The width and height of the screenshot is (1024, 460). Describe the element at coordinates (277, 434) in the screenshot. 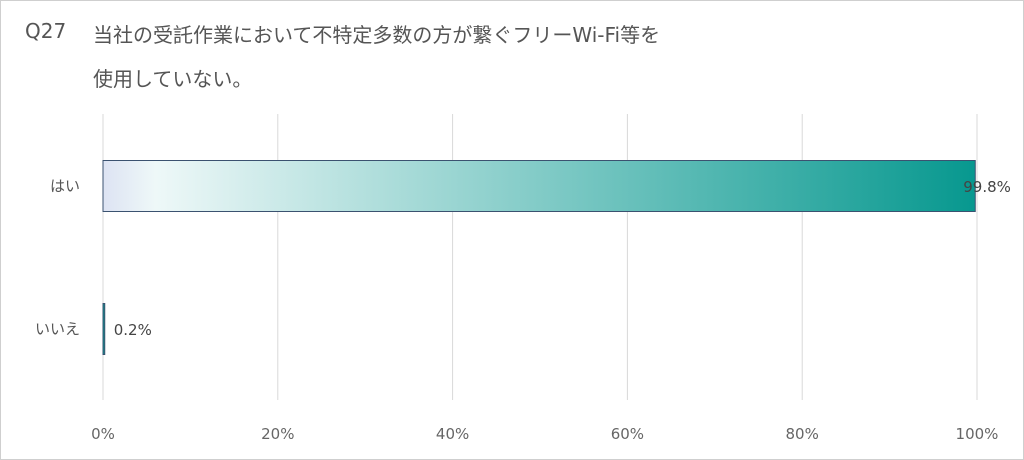

I see `x-tick-label: 20%` at that location.